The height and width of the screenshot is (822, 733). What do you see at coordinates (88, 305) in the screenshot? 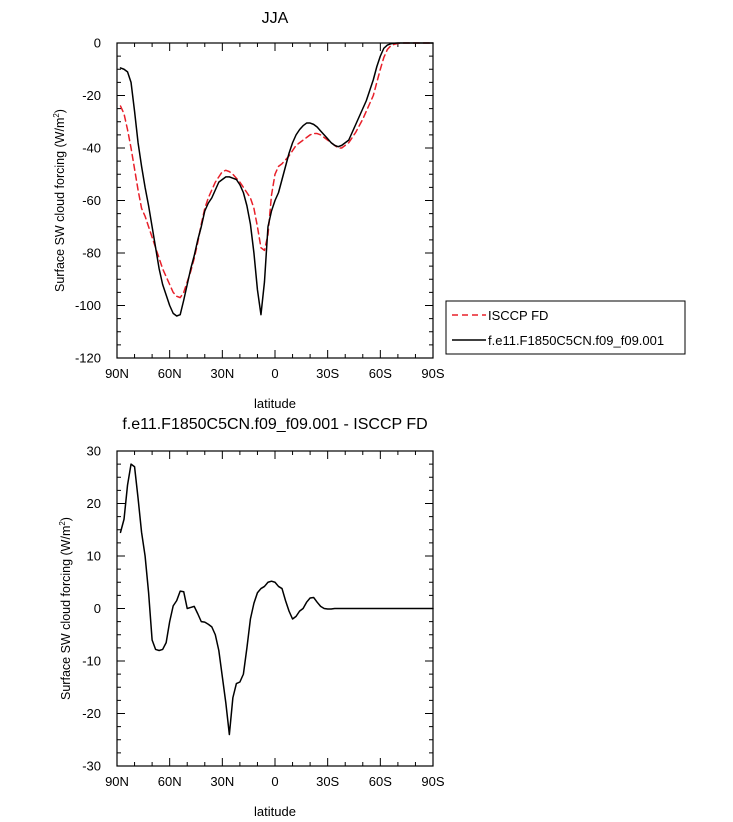
I see `y-tick-label: -100` at bounding box center [88, 305].